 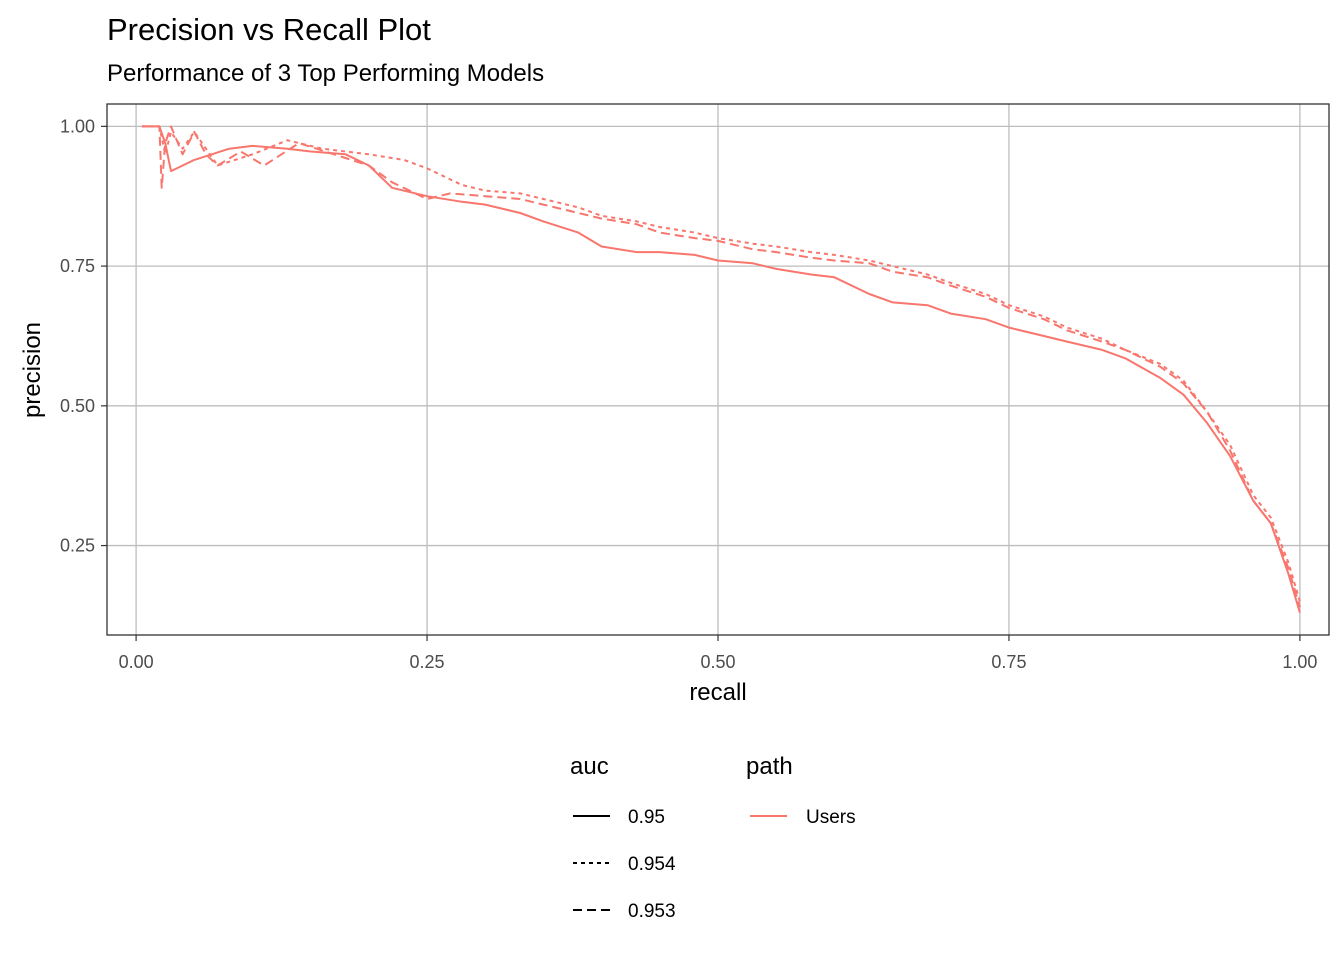 I want to click on legend-label-auc: 0.953, so click(x=652, y=911).